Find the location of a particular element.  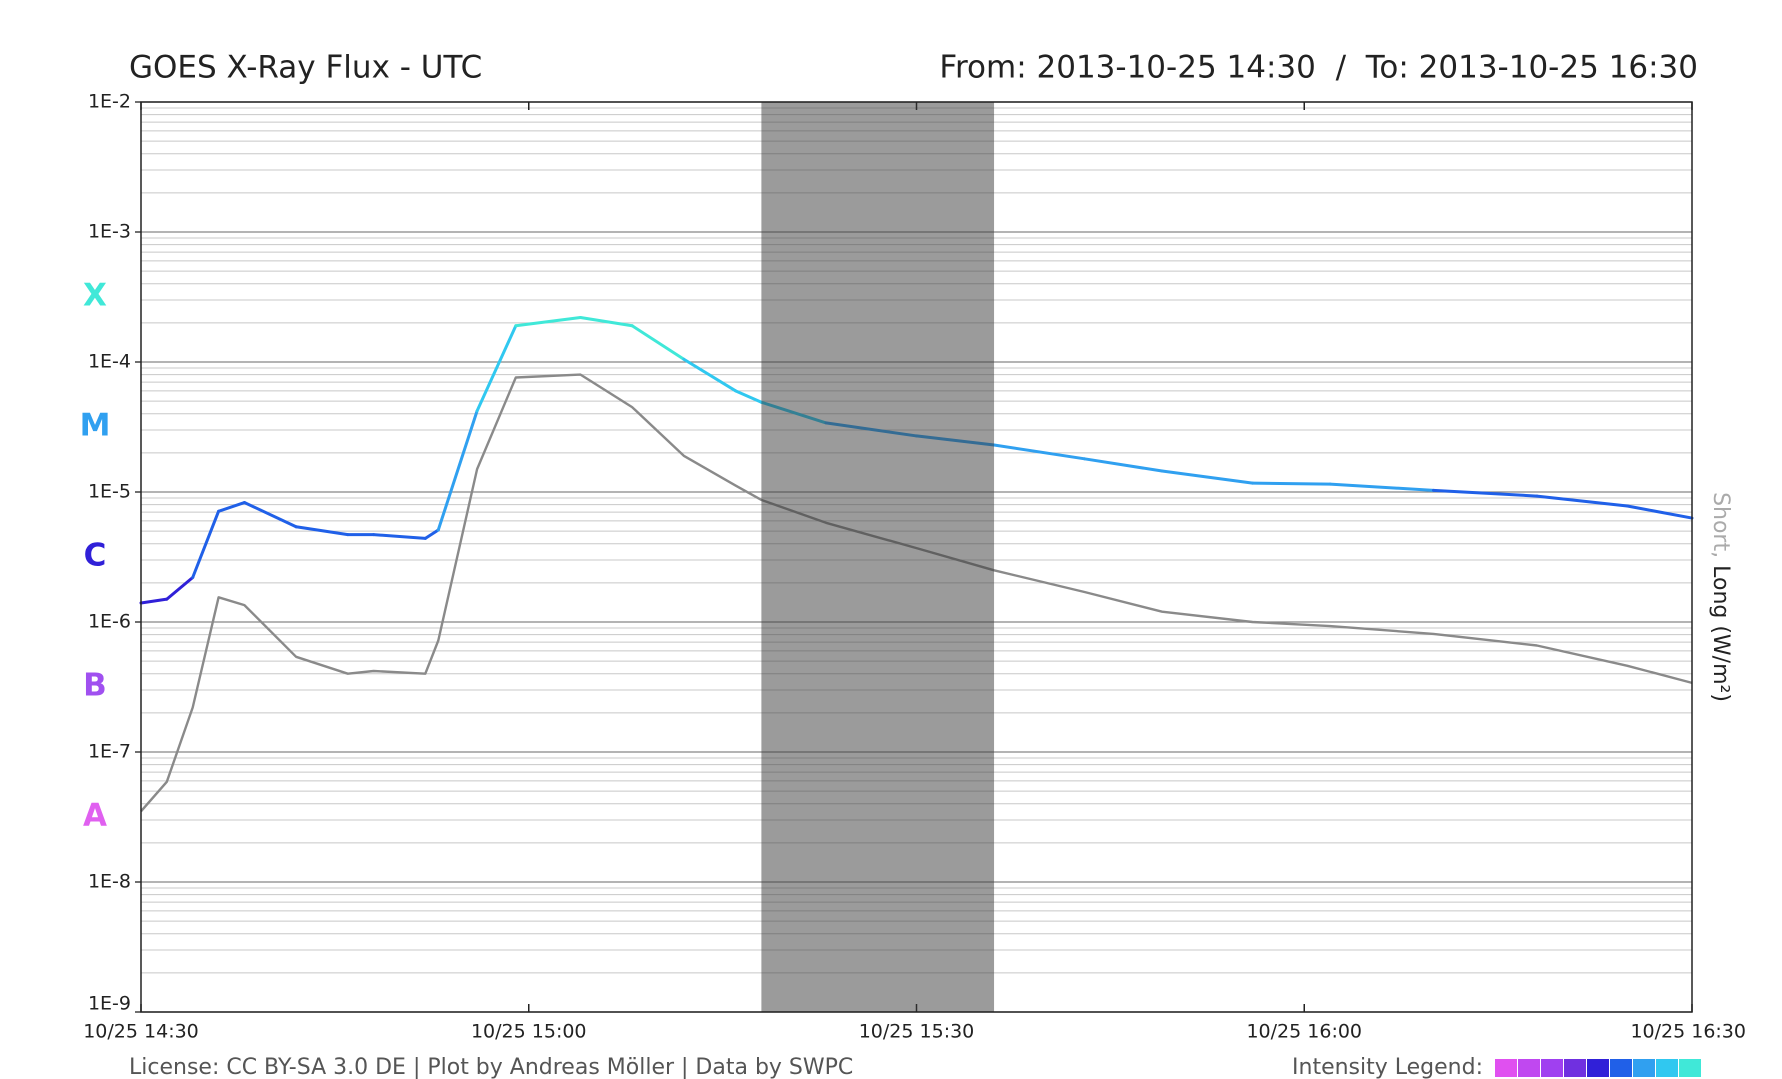

legend-entry: Short, is located at coordinates (1720, 525).